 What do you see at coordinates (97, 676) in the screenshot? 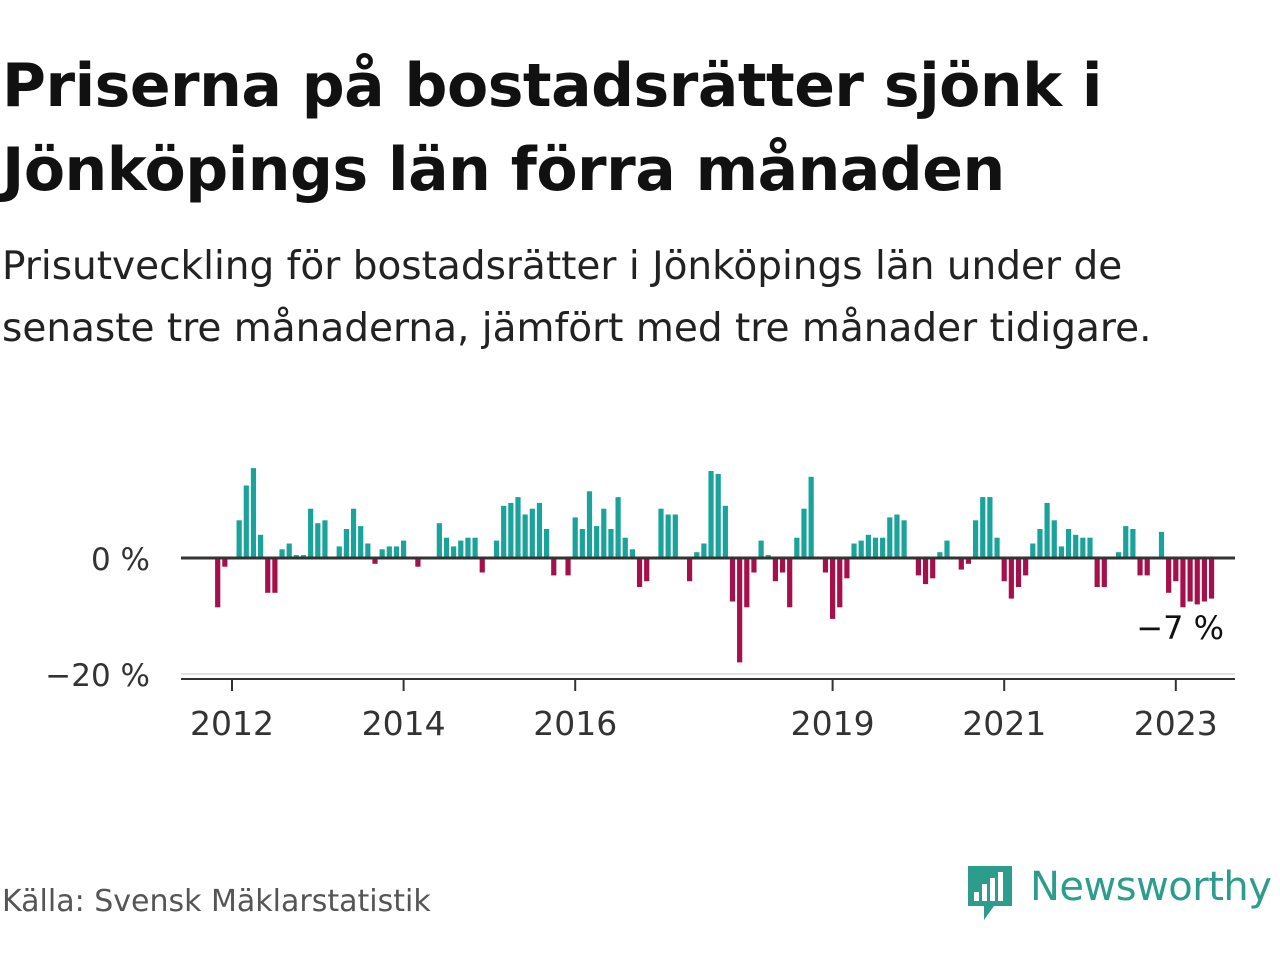
I see `y-tick-label: −20 %` at bounding box center [97, 676].